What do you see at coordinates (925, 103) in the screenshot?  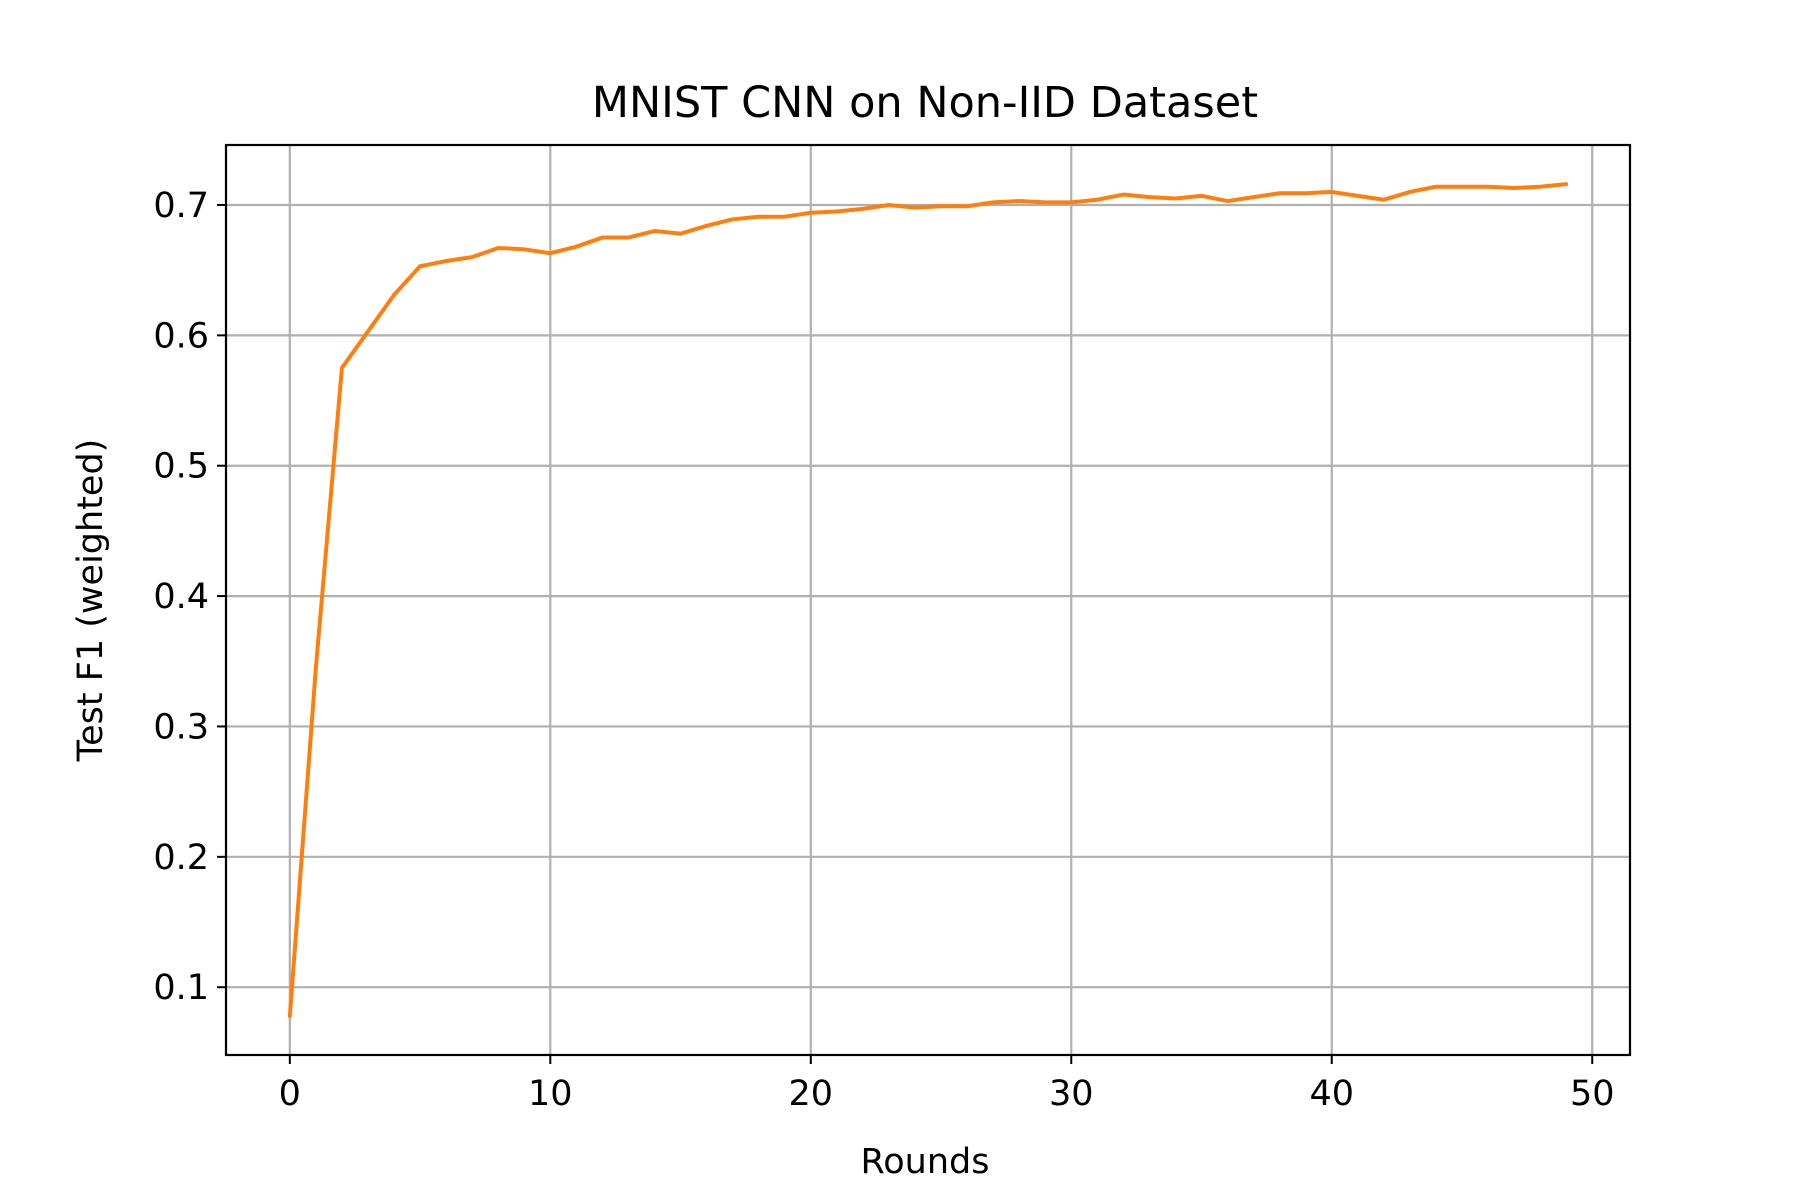 I see `chart-title: MNIST CNN on Non-IID Dataset` at bounding box center [925, 103].